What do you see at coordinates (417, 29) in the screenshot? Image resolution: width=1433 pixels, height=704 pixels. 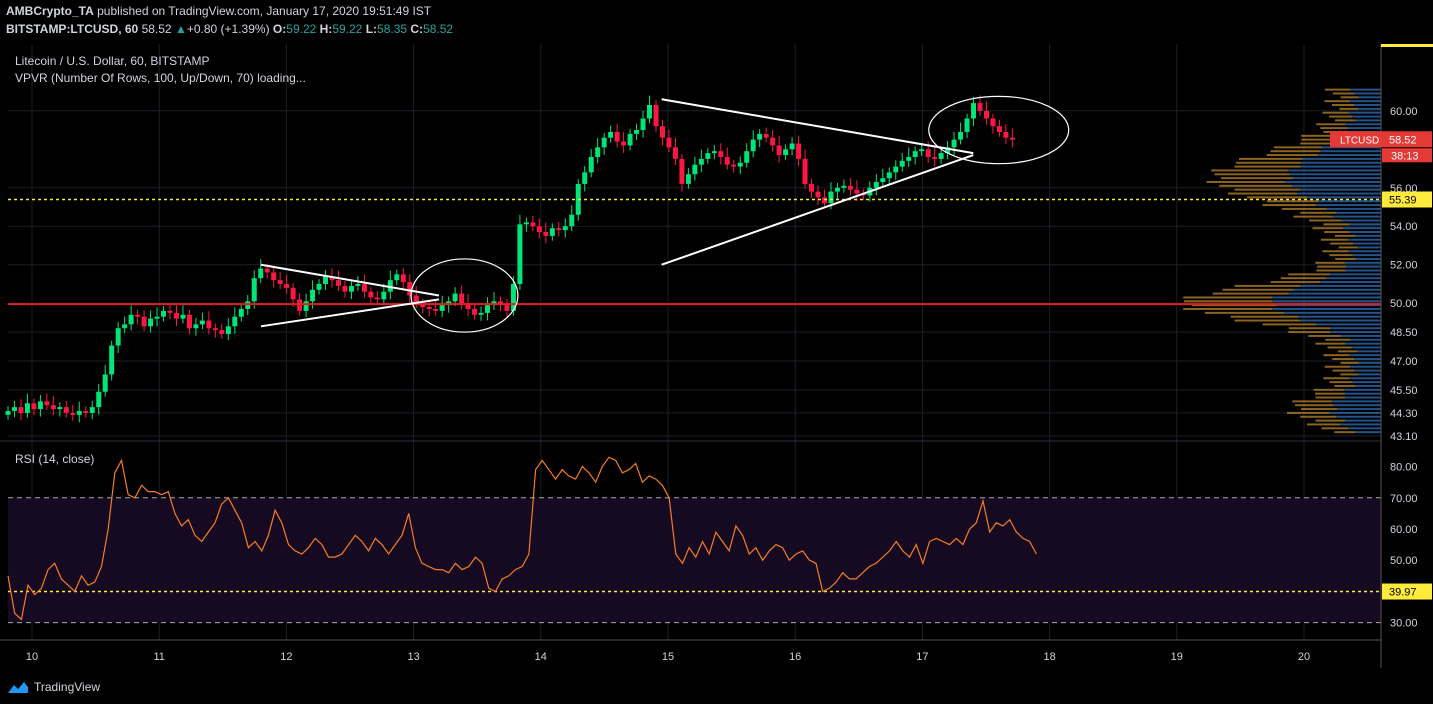 I see `close-label: C:` at bounding box center [417, 29].